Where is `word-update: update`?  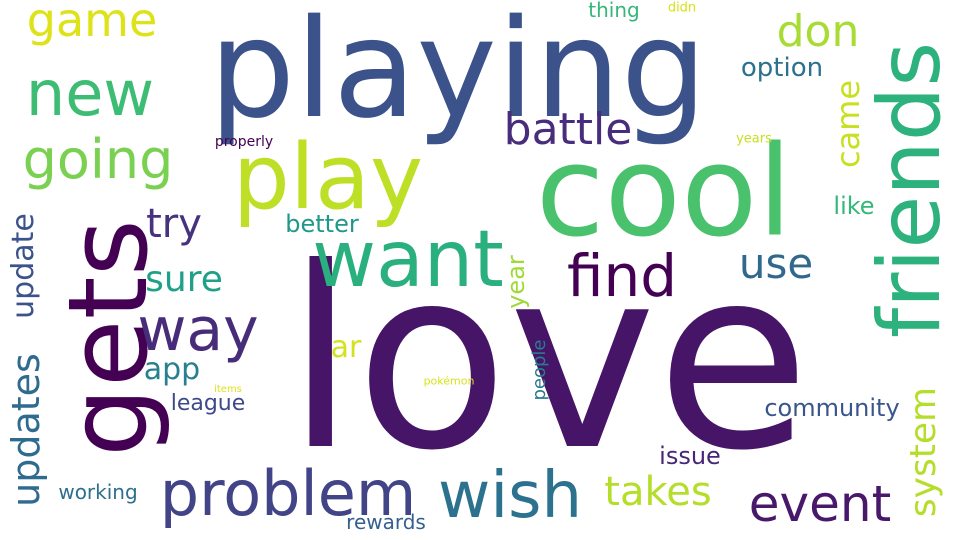
word-update: update is located at coordinates (23, 266).